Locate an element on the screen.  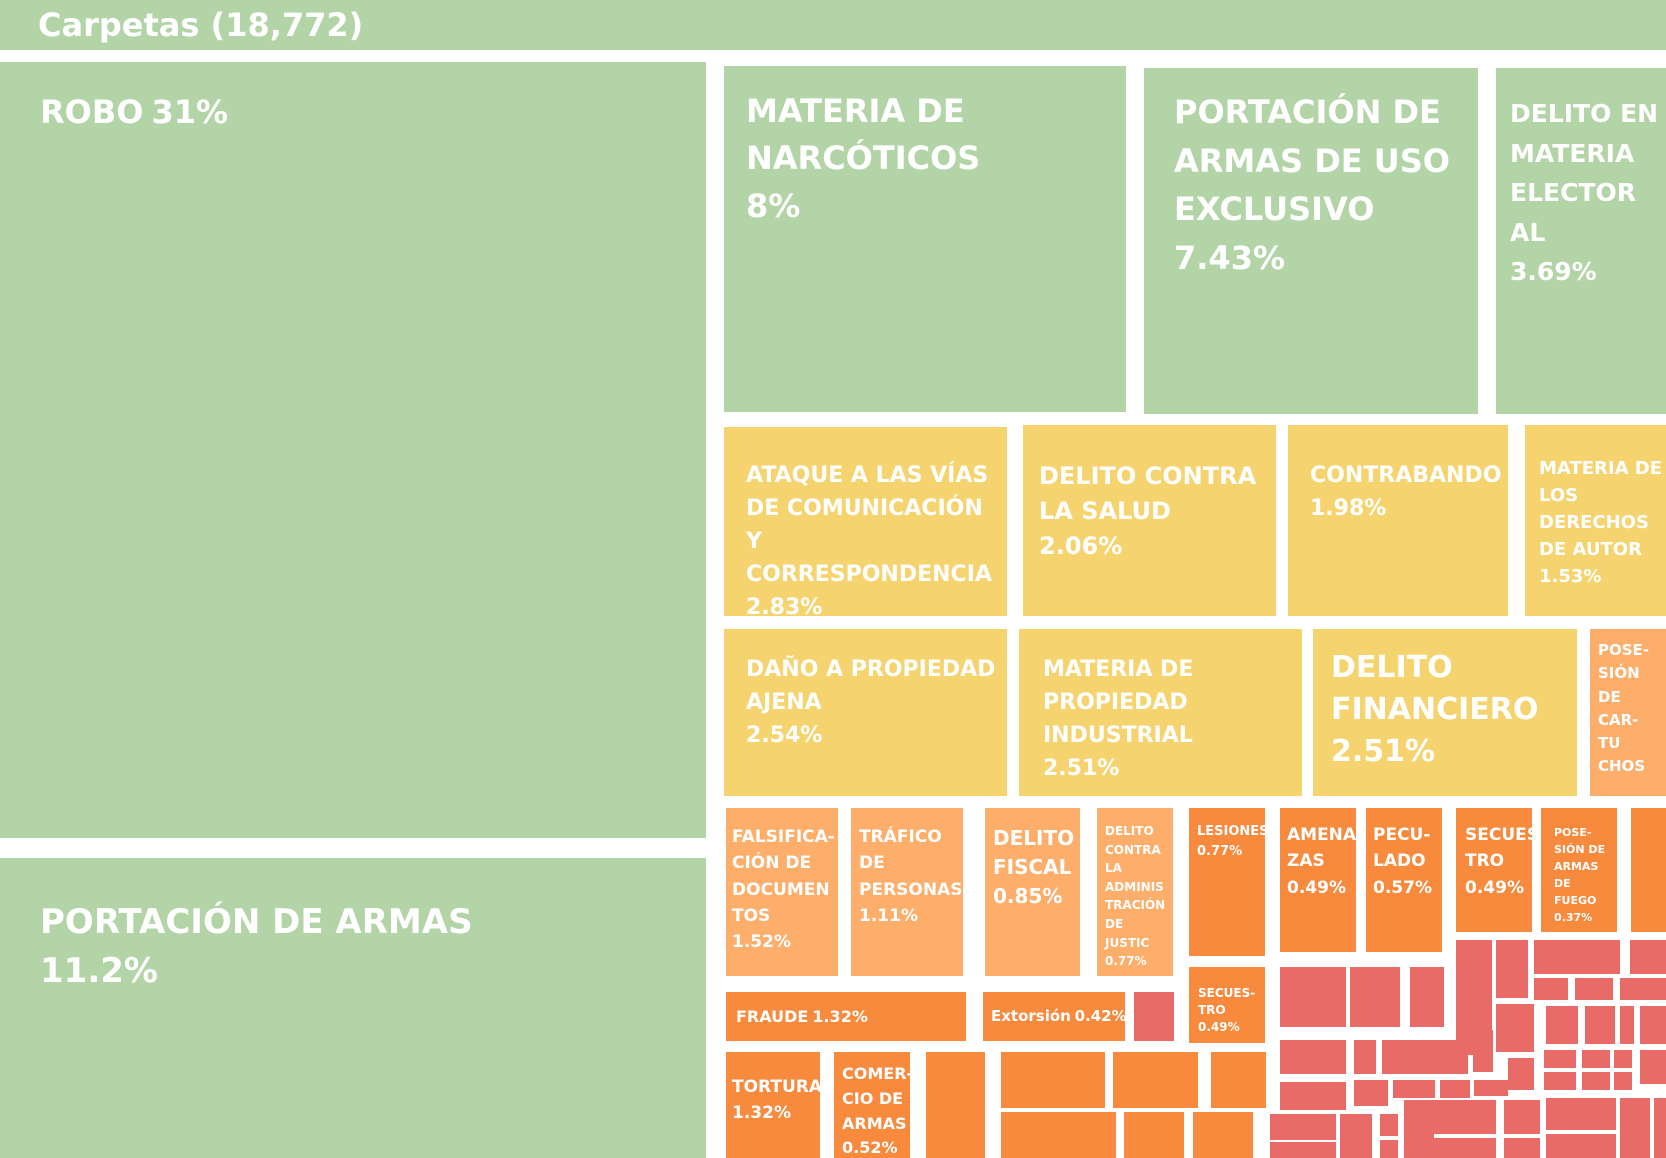
tile-value: 31% is located at coordinates (190, 112).